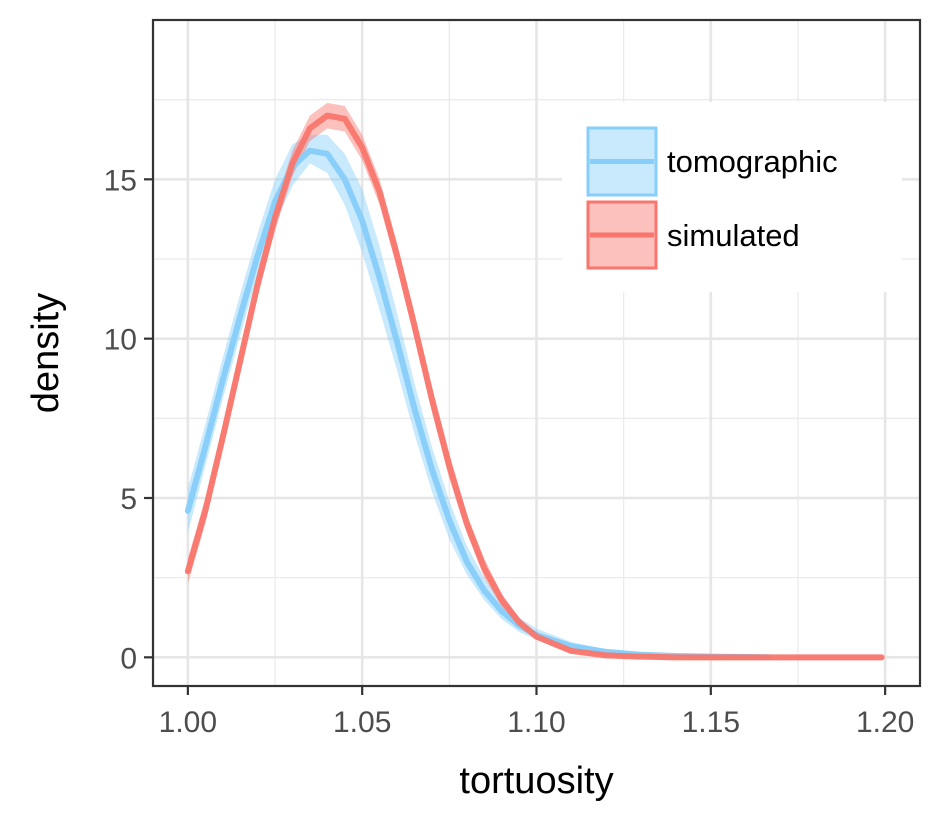 The image size is (944, 826). I want to click on x-tick-label: 1.20, so click(885, 722).